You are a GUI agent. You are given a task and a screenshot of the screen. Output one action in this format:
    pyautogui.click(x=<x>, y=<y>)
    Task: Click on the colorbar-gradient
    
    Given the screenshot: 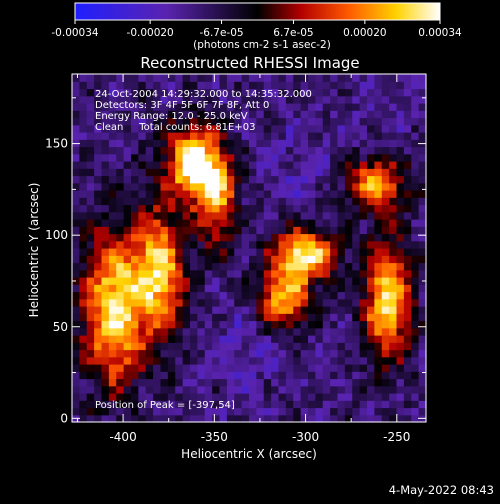 What is the action you would take?
    pyautogui.click(x=257, y=11)
    